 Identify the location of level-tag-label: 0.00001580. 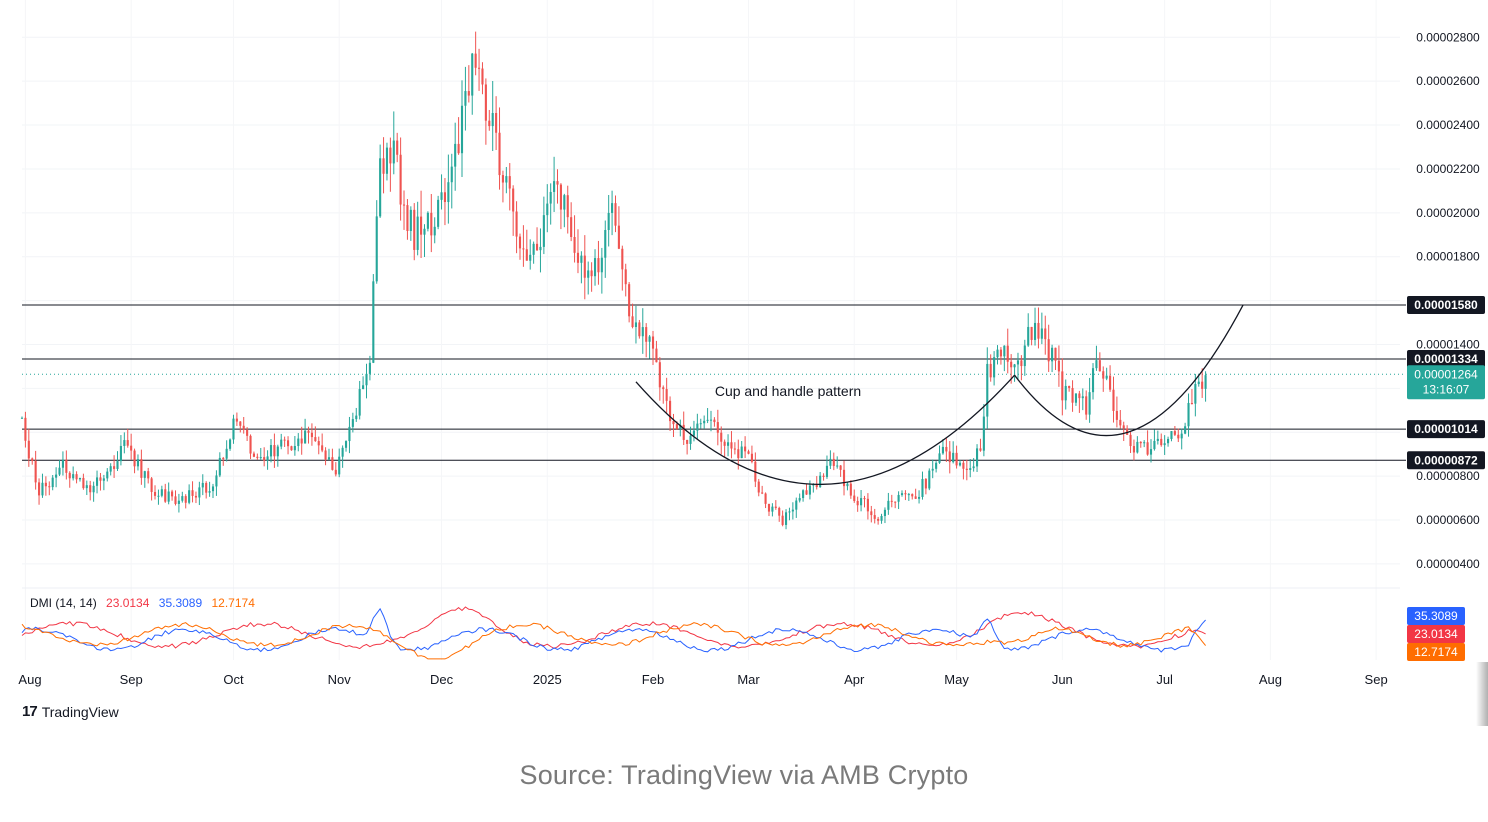
(1446, 305).